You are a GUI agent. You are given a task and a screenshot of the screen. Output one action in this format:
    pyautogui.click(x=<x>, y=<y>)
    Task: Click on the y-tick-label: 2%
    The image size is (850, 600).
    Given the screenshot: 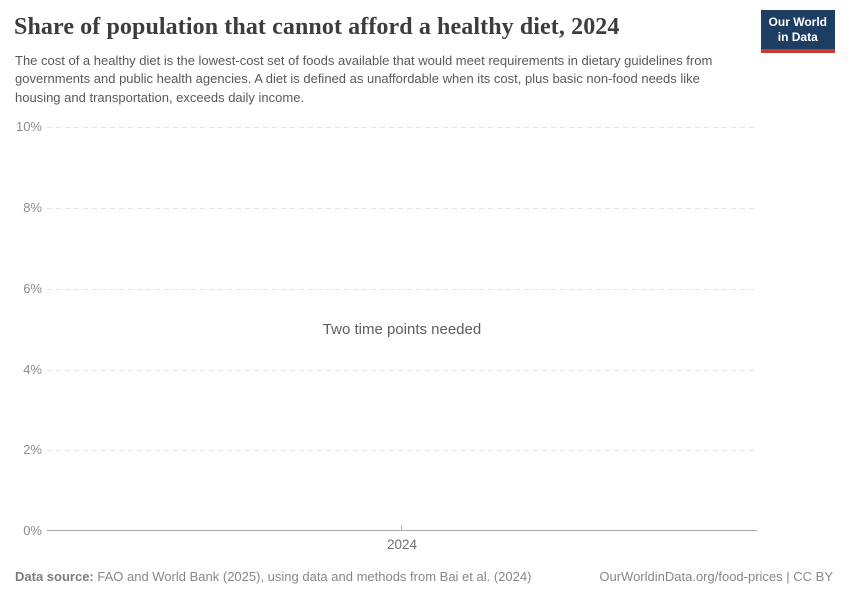 What is the action you would take?
    pyautogui.click(x=32, y=449)
    